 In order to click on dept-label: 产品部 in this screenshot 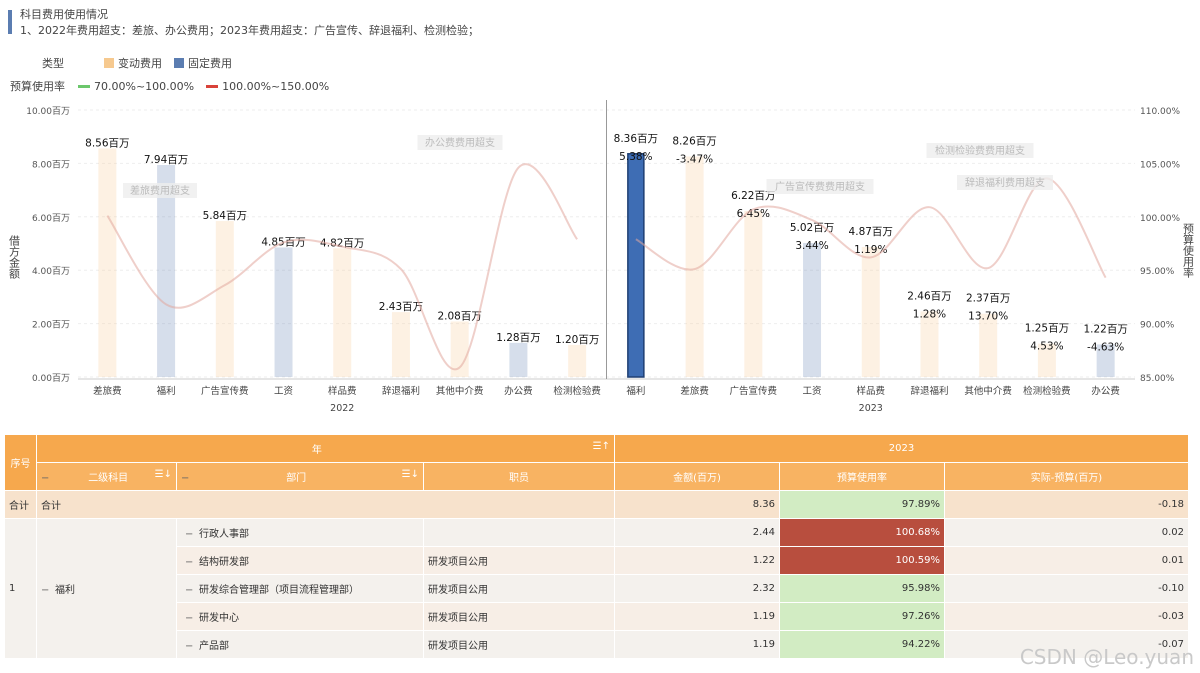, I will do `click(214, 646)`.